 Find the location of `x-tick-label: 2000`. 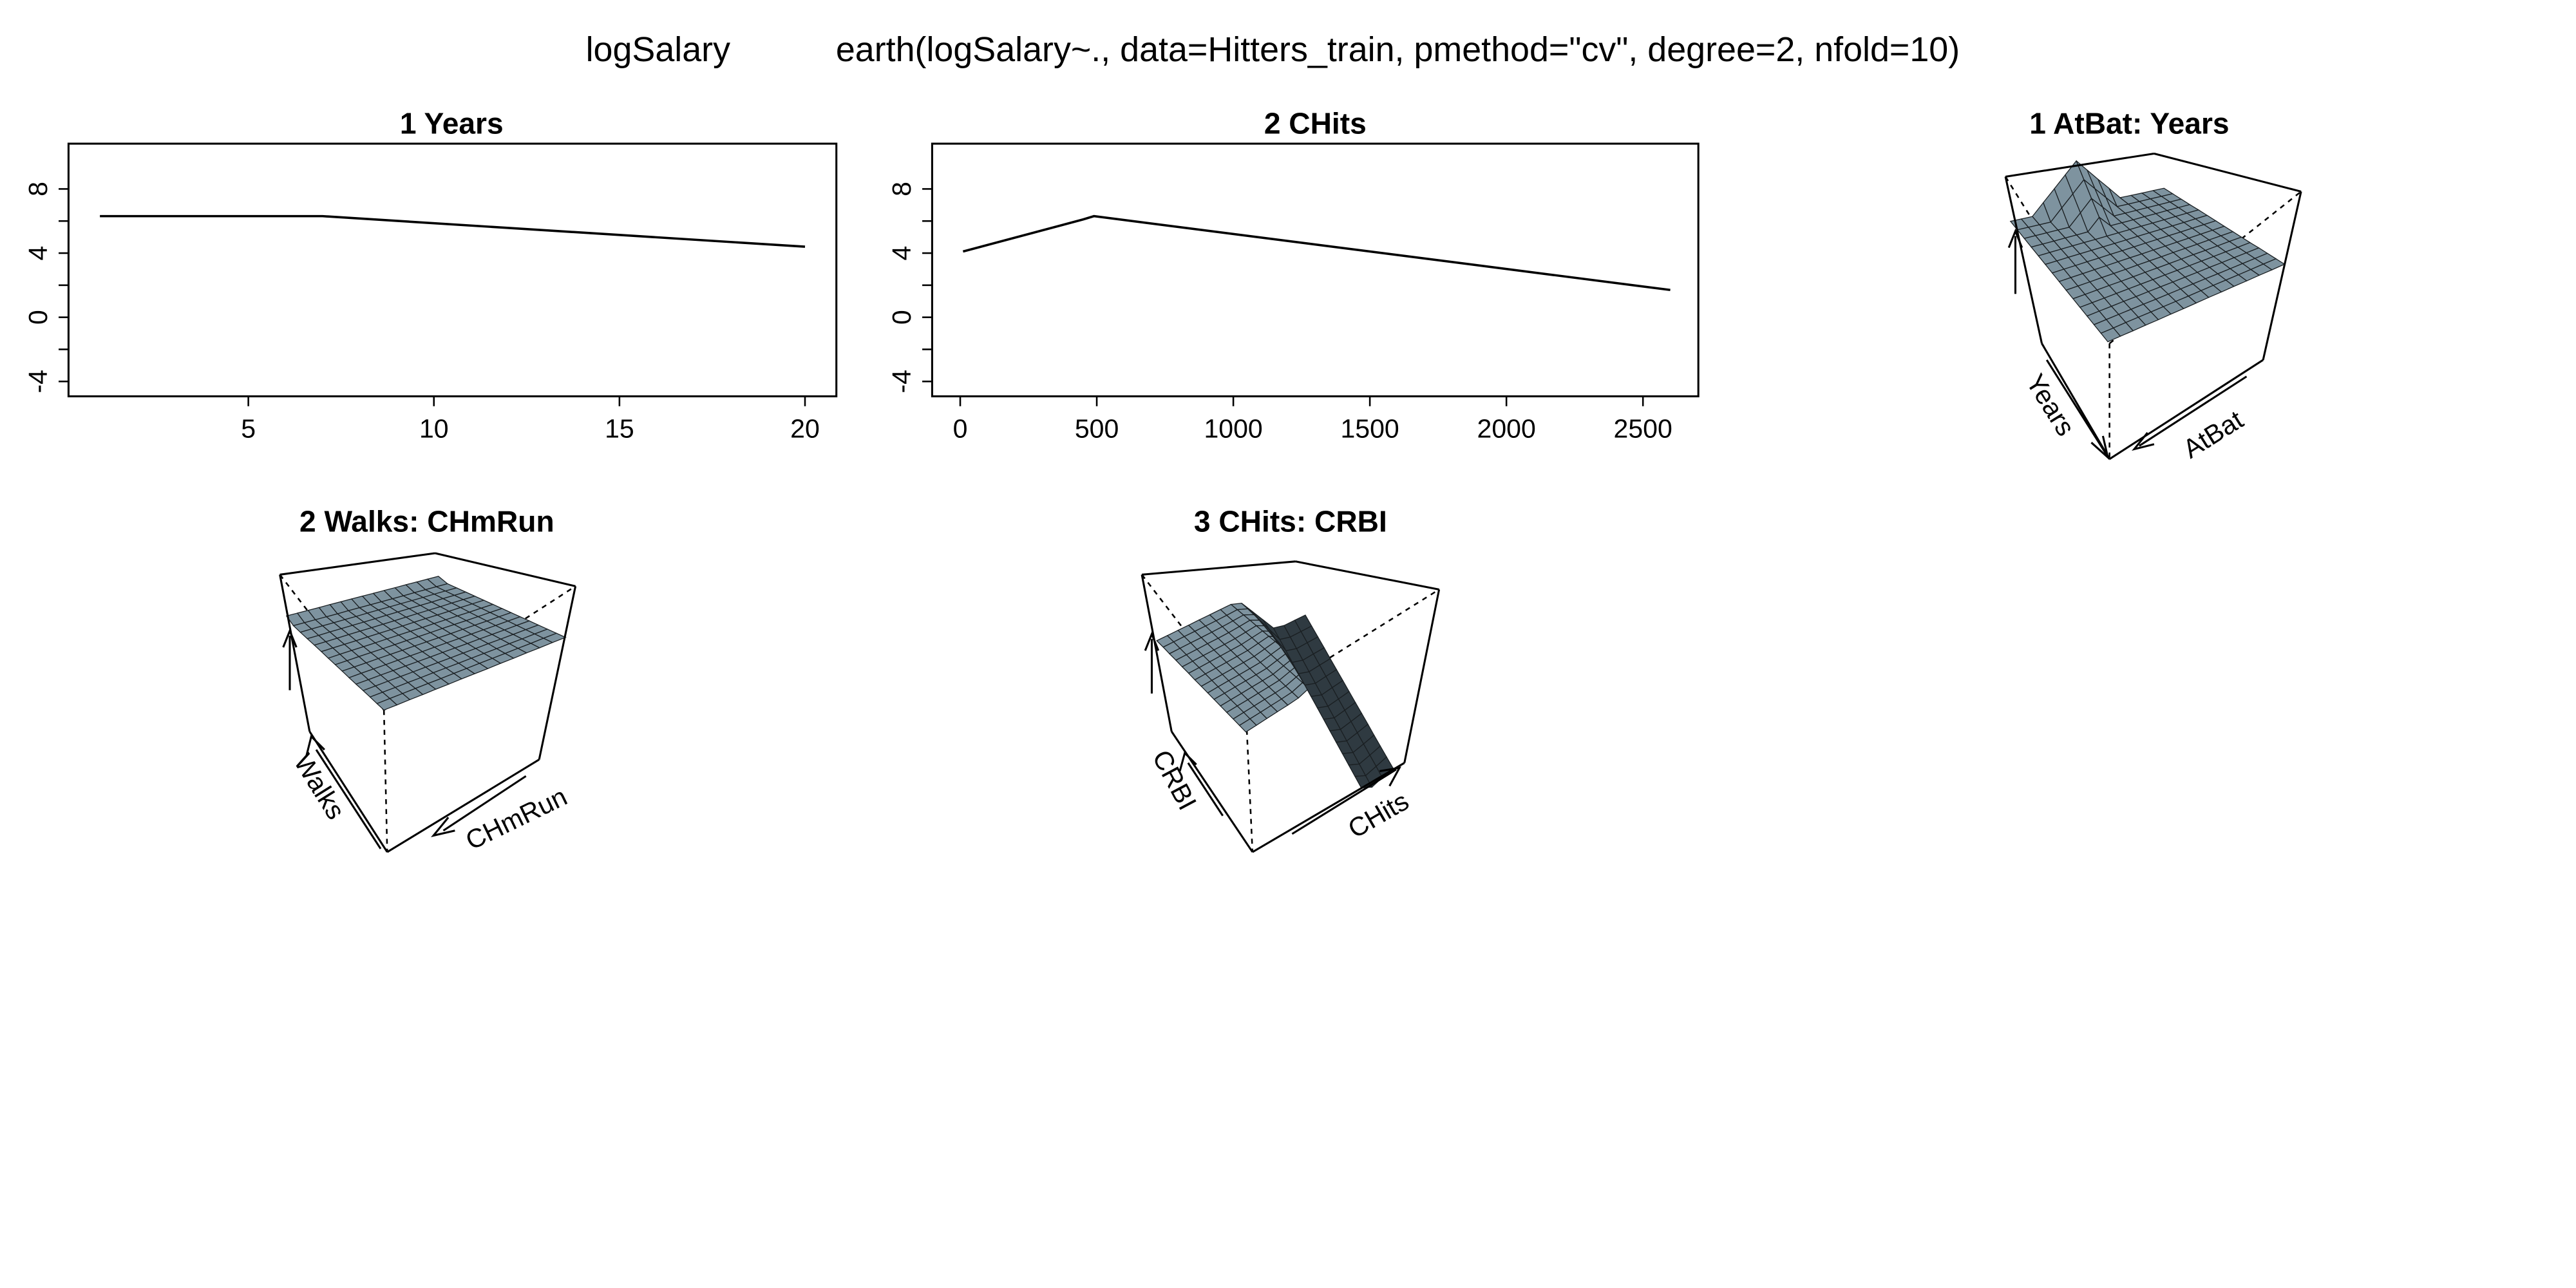

x-tick-label: 2000 is located at coordinates (1506, 428).